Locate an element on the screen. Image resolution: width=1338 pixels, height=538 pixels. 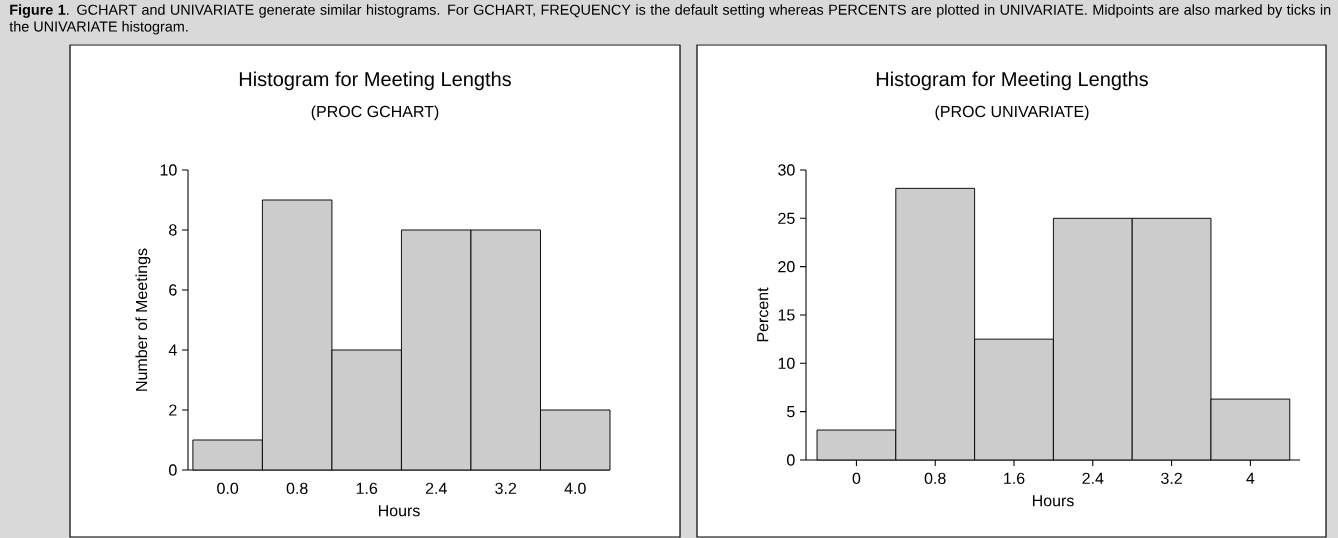
y-axis-title: Number of Meetings is located at coordinates (143, 319).